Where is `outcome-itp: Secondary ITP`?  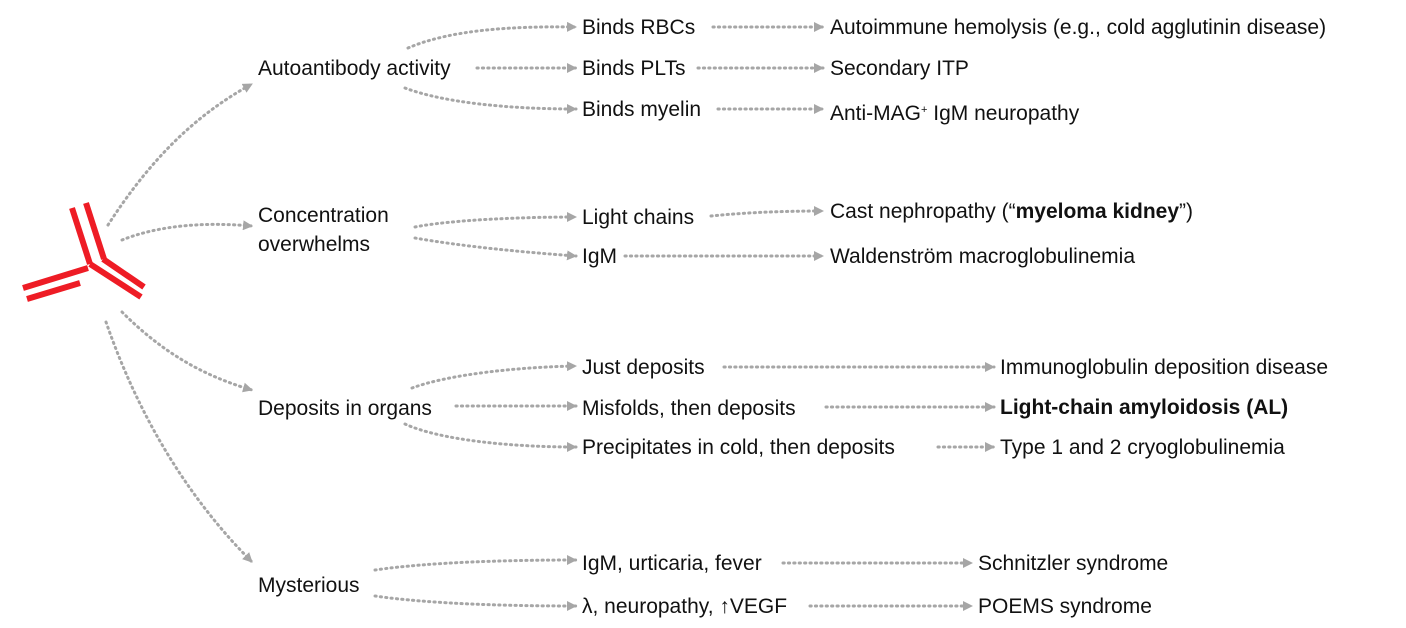 outcome-itp: Secondary ITP is located at coordinates (899, 68).